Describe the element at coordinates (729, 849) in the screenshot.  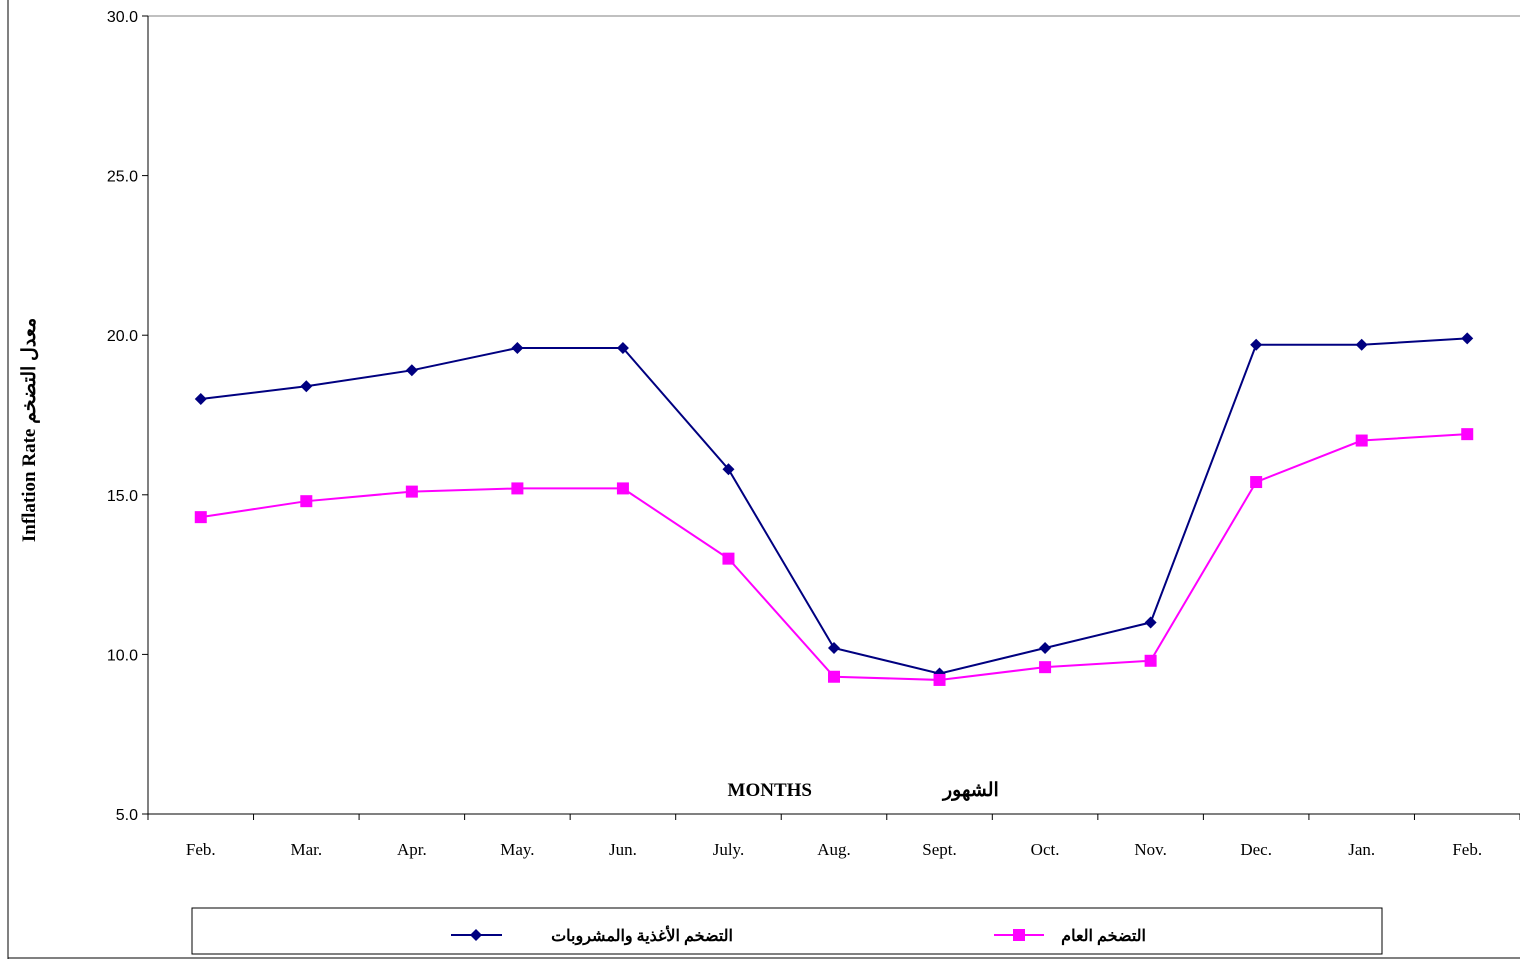
I see `x-tick-label: July.` at that location.